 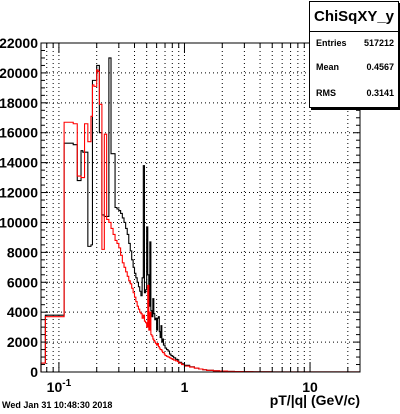 I want to click on stats-mean-label: Mean, so click(x=328, y=67).